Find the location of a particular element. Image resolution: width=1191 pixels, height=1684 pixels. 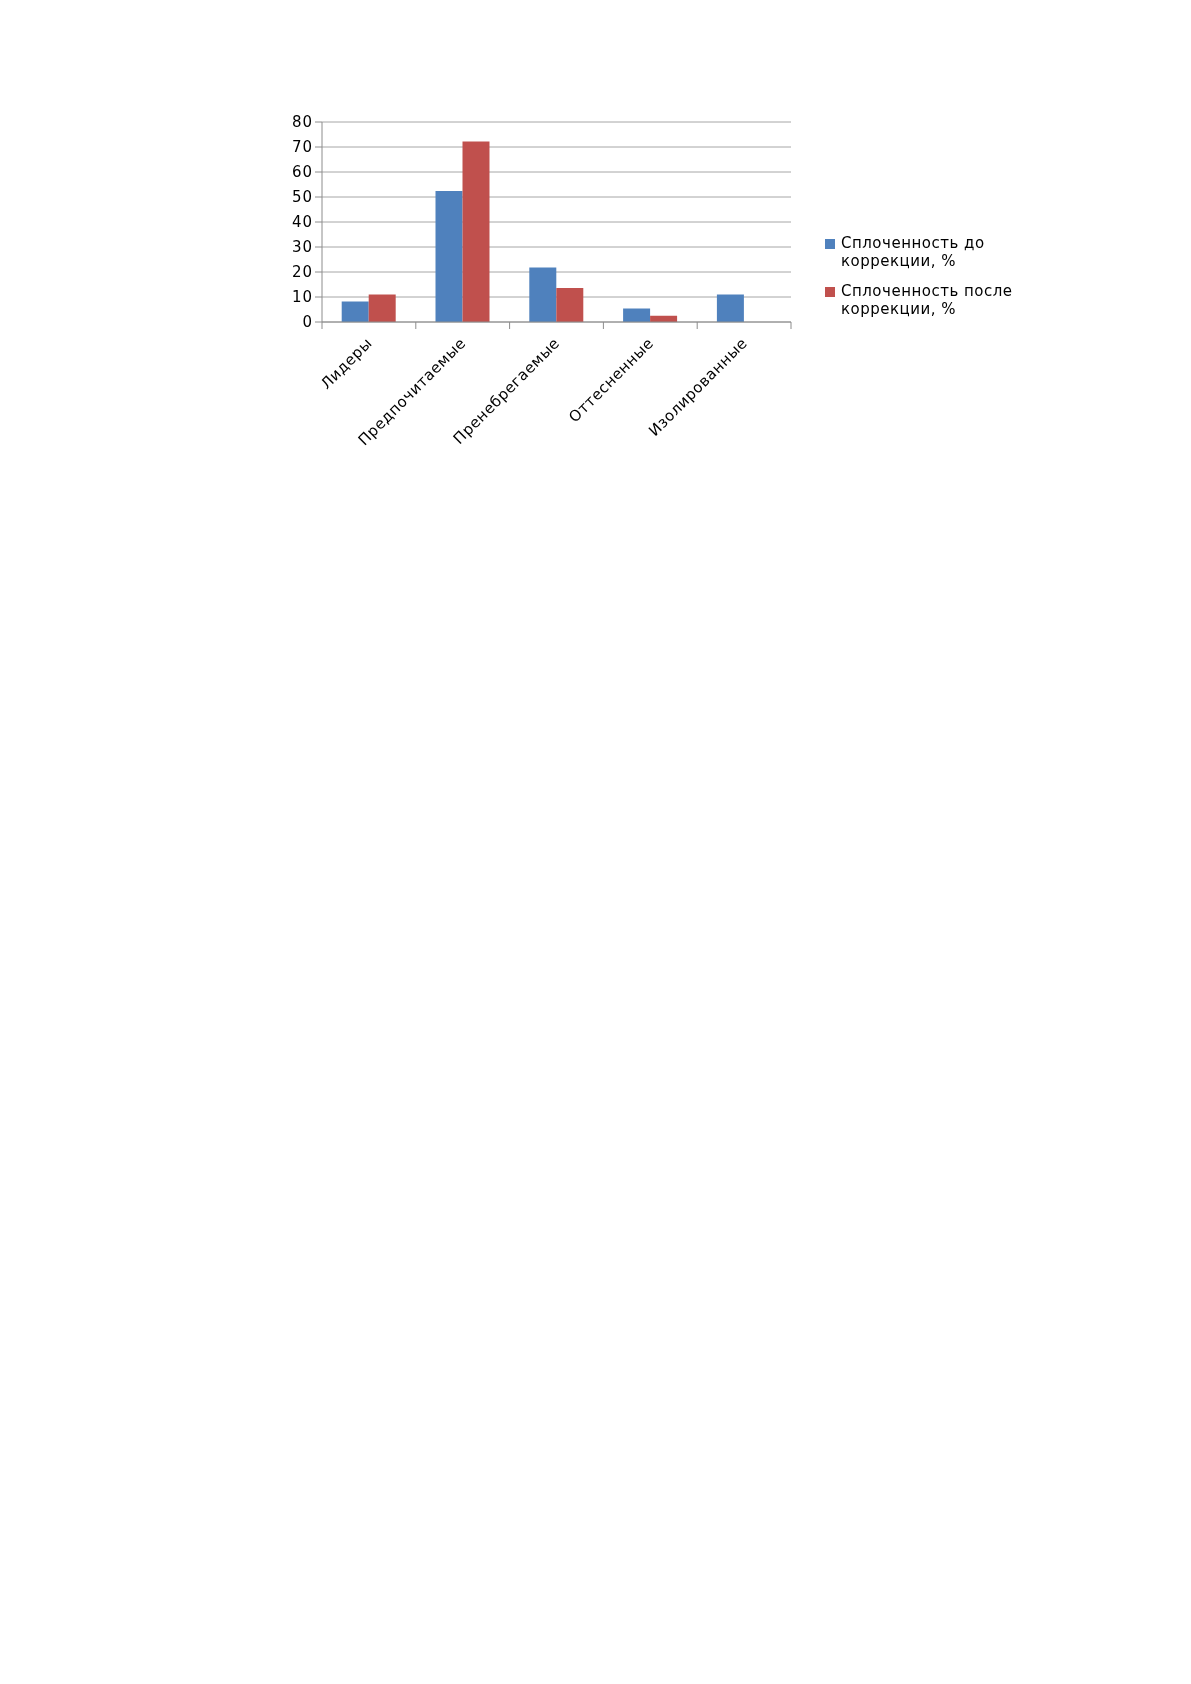

y-tick-label: 0 is located at coordinates (307, 322).